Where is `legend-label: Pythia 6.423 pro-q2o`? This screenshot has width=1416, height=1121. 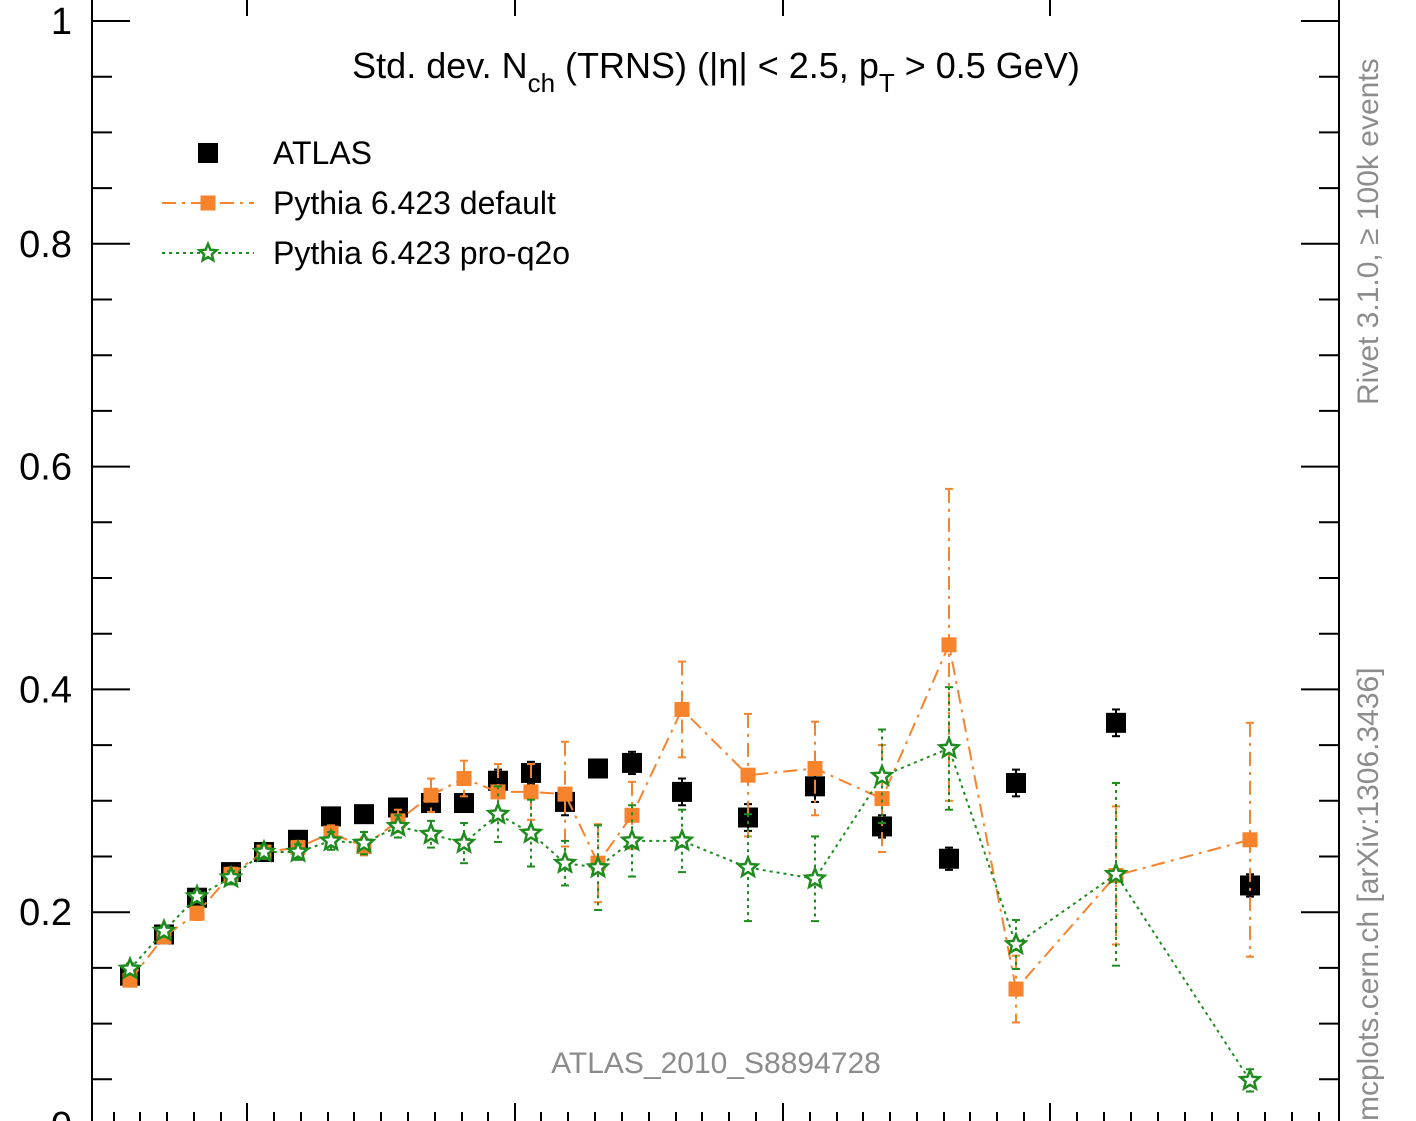
legend-label: Pythia 6.423 pro-q2o is located at coordinates (421, 253).